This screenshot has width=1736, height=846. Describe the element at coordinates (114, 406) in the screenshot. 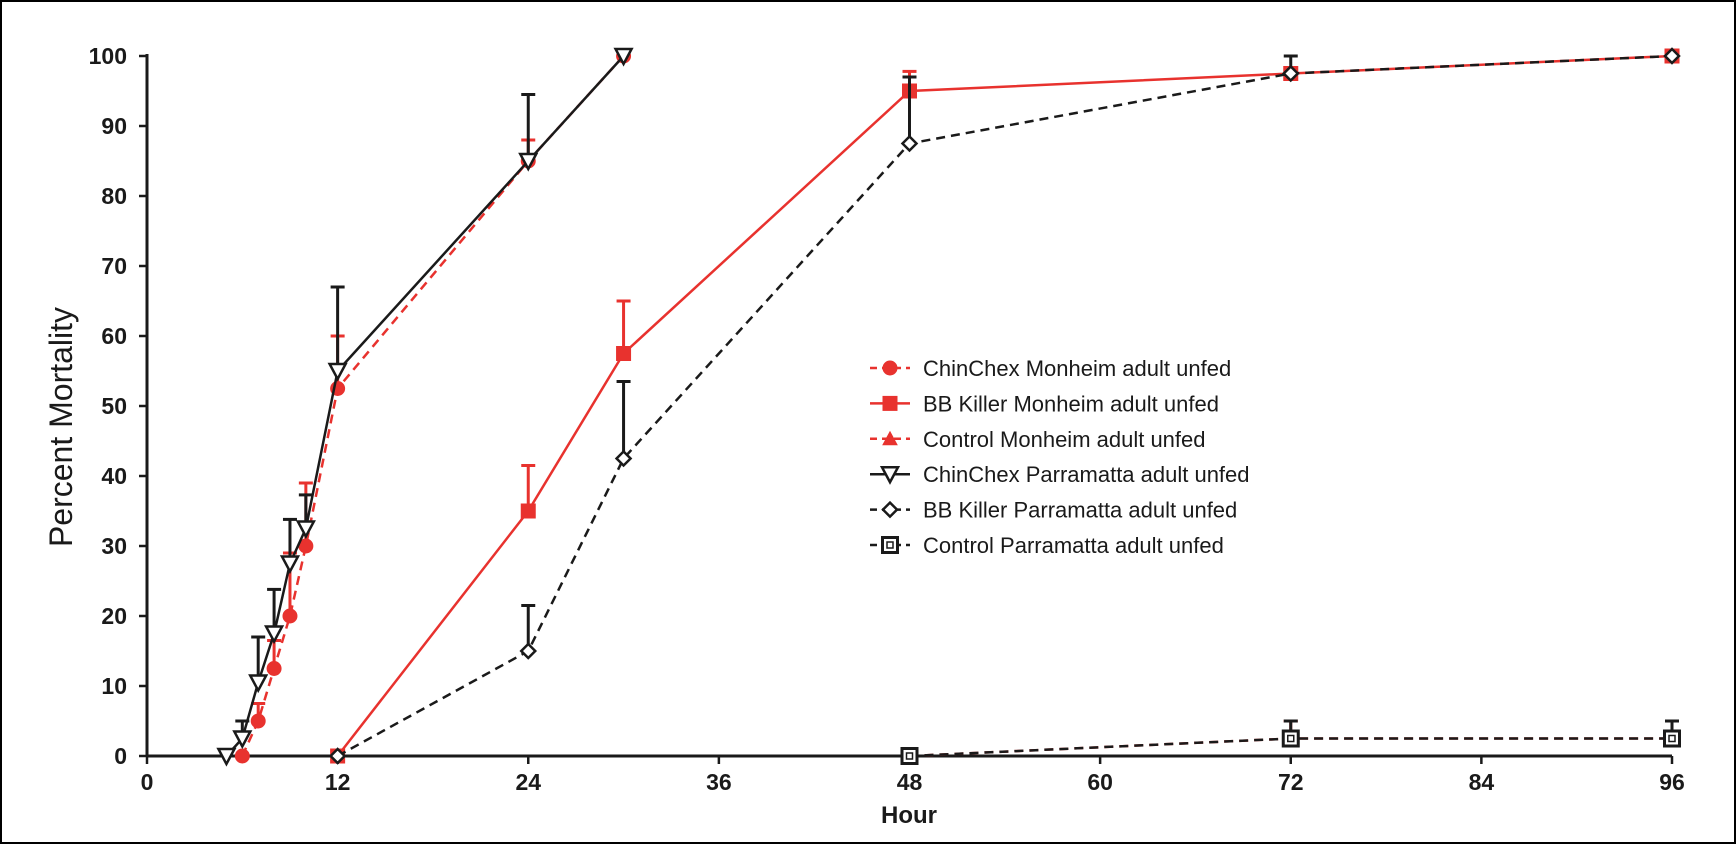

I see `y-tick-label: 50` at that location.